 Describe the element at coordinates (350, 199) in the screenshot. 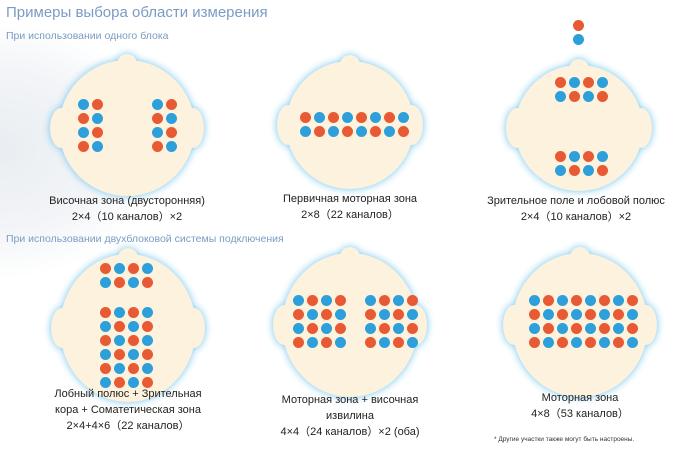

I see `example-caption: Первичная моторная зона` at that location.